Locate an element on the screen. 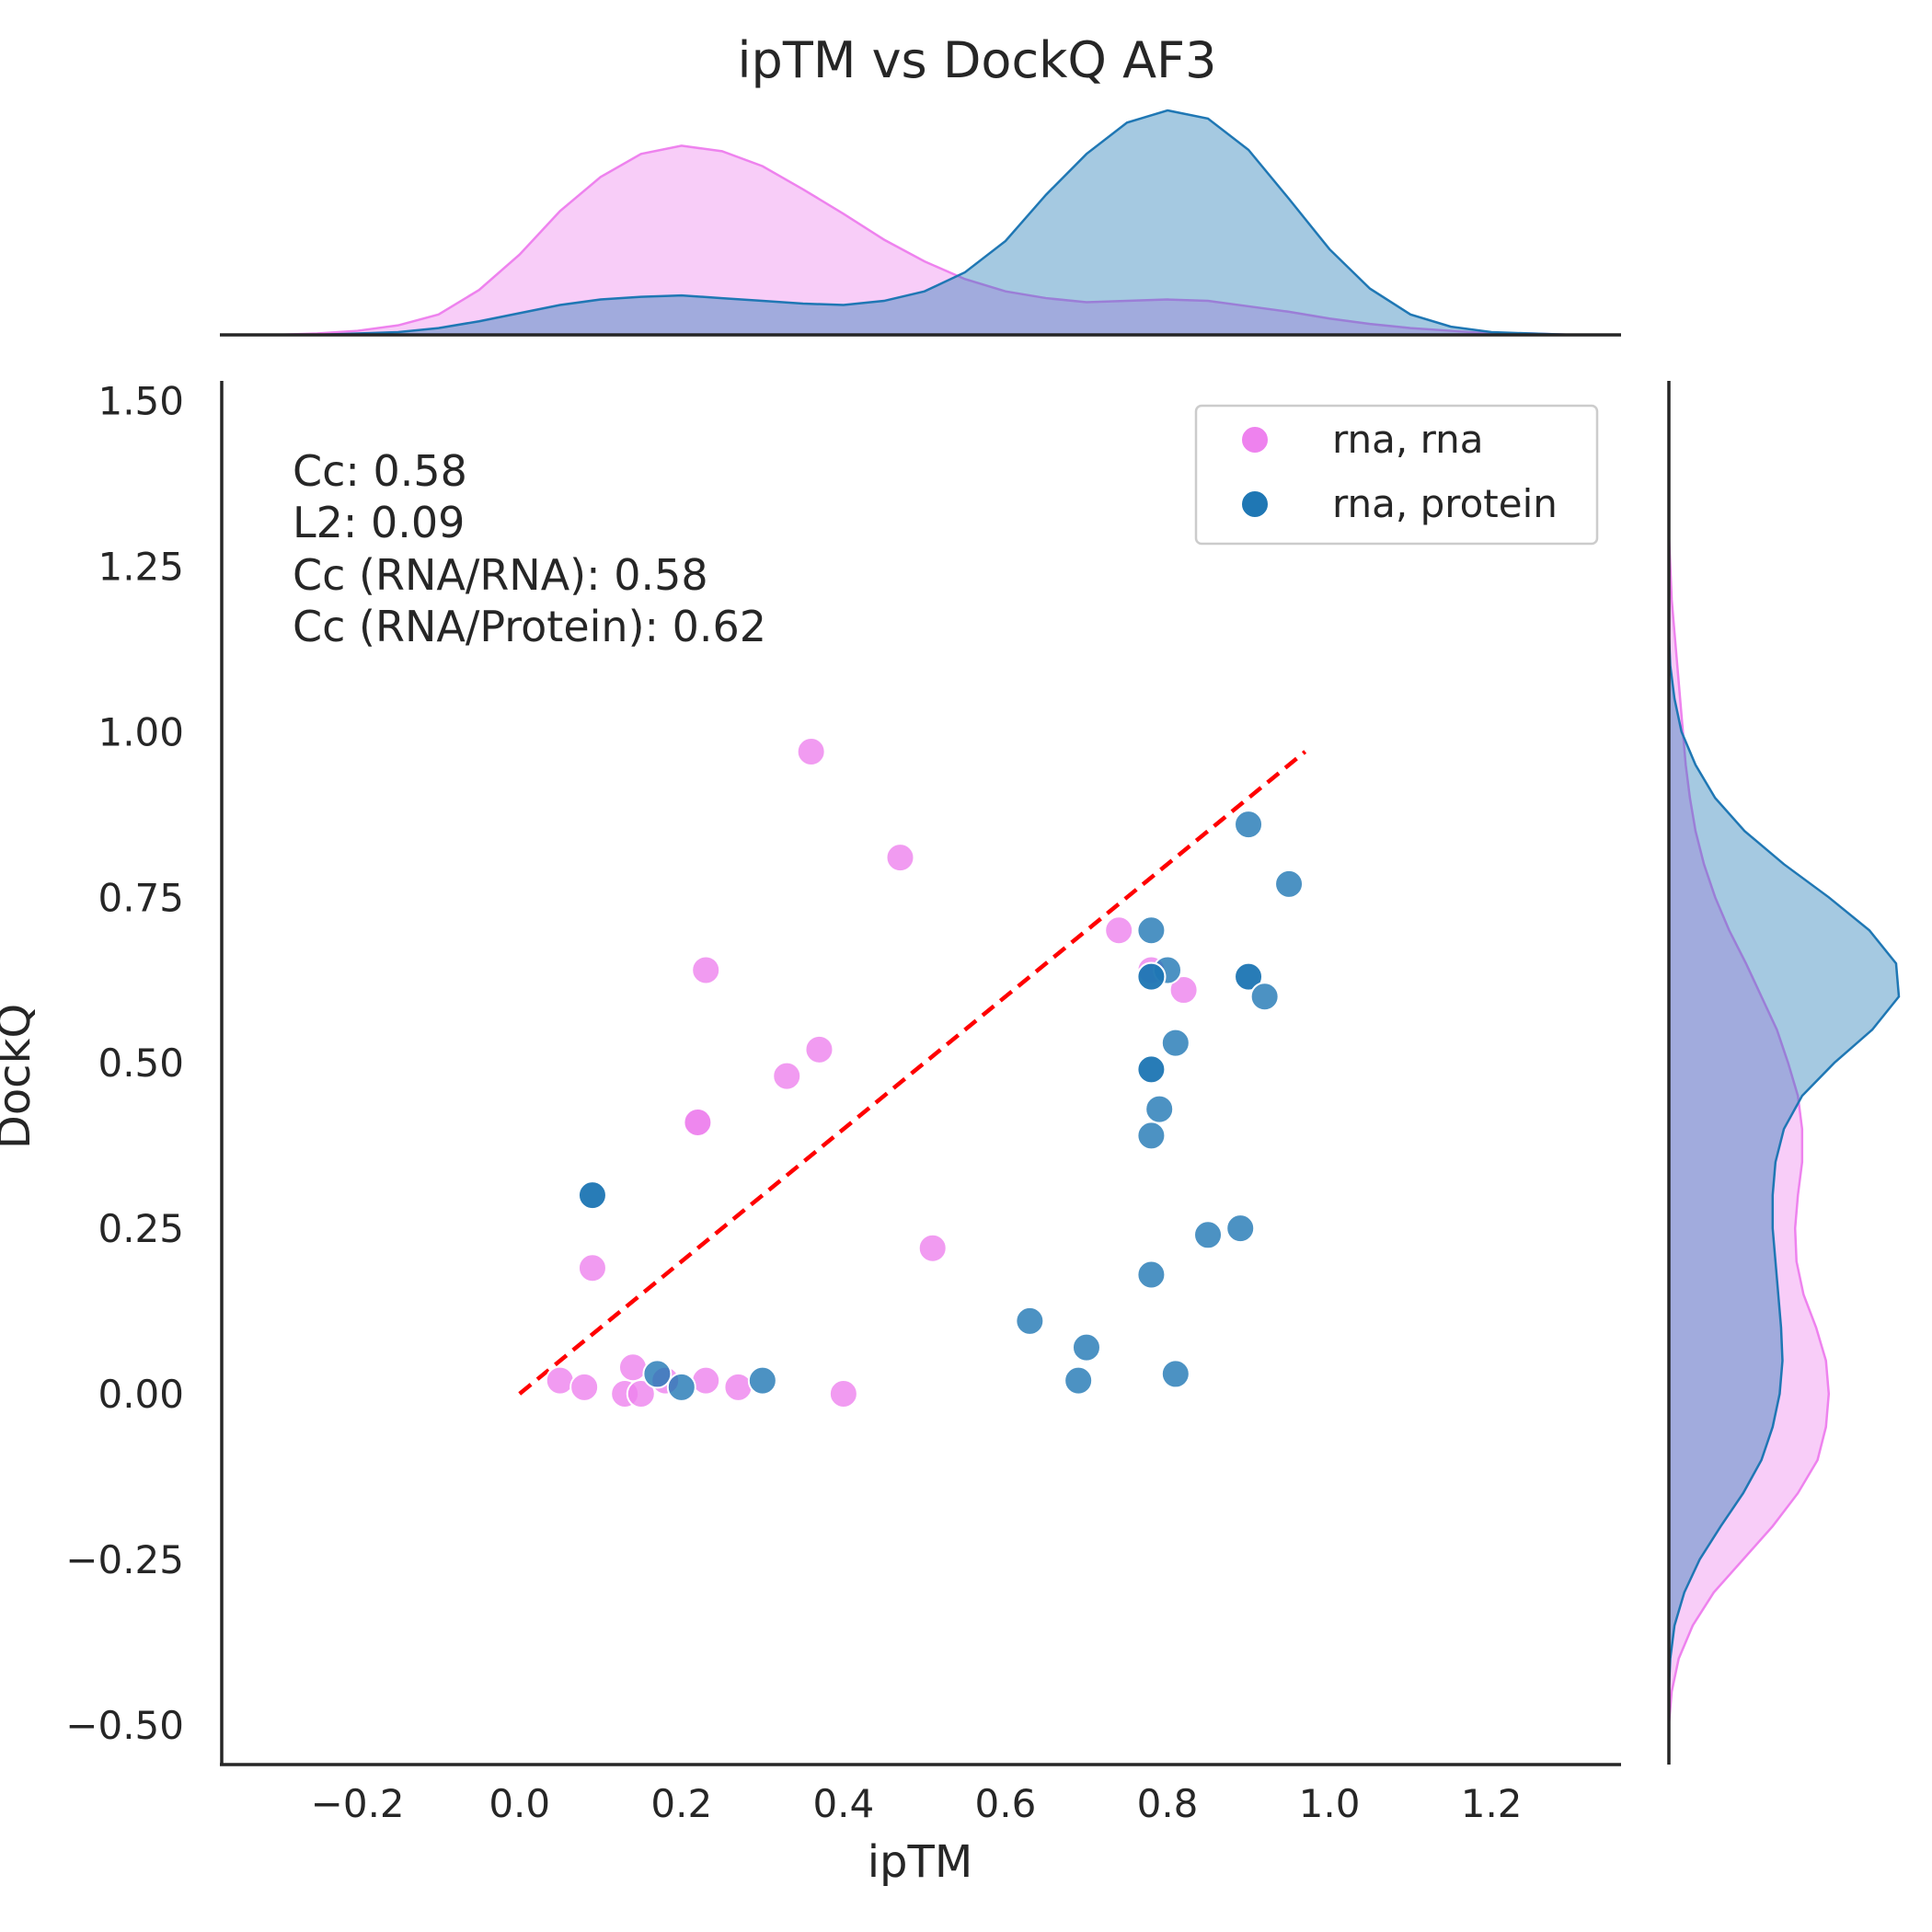 Image resolution: width=1932 pixels, height=1932 pixels. y-tick-label: 0.75 is located at coordinates (141, 897).